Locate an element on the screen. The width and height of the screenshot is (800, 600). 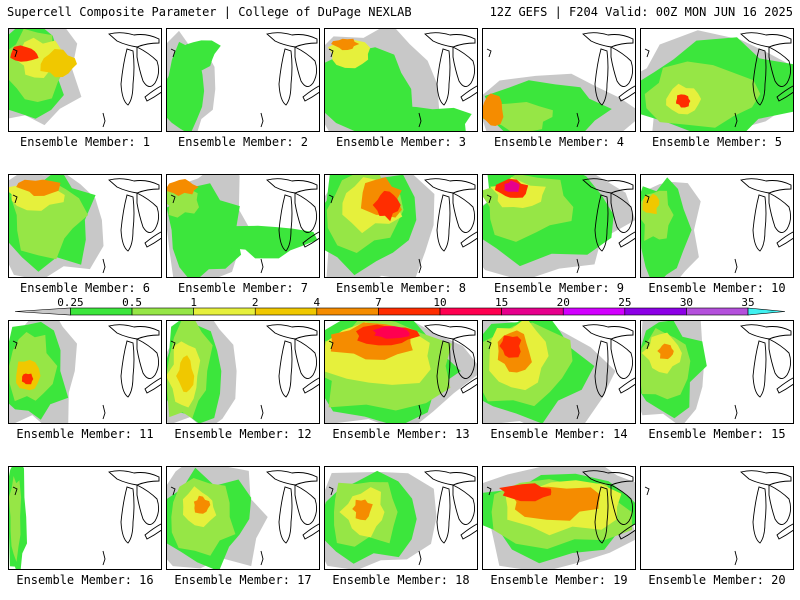
legend-tick-label: 20 is located at coordinates (563, 302).